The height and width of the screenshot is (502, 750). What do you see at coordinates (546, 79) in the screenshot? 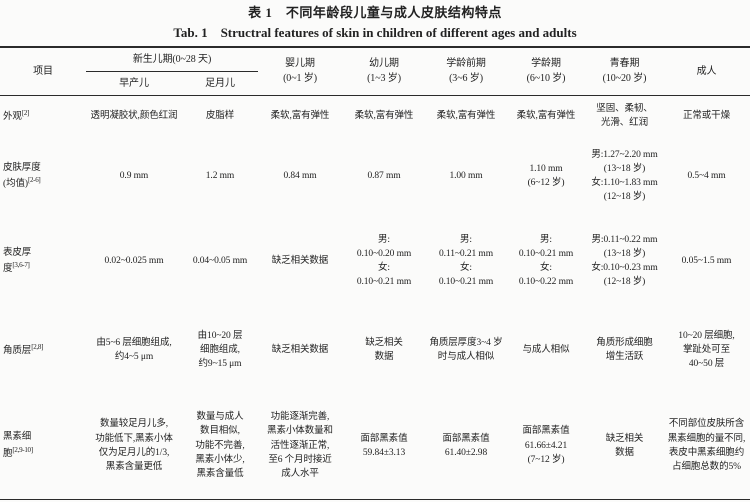
I see `header-school-age-range: (6~10 岁)` at bounding box center [546, 79].